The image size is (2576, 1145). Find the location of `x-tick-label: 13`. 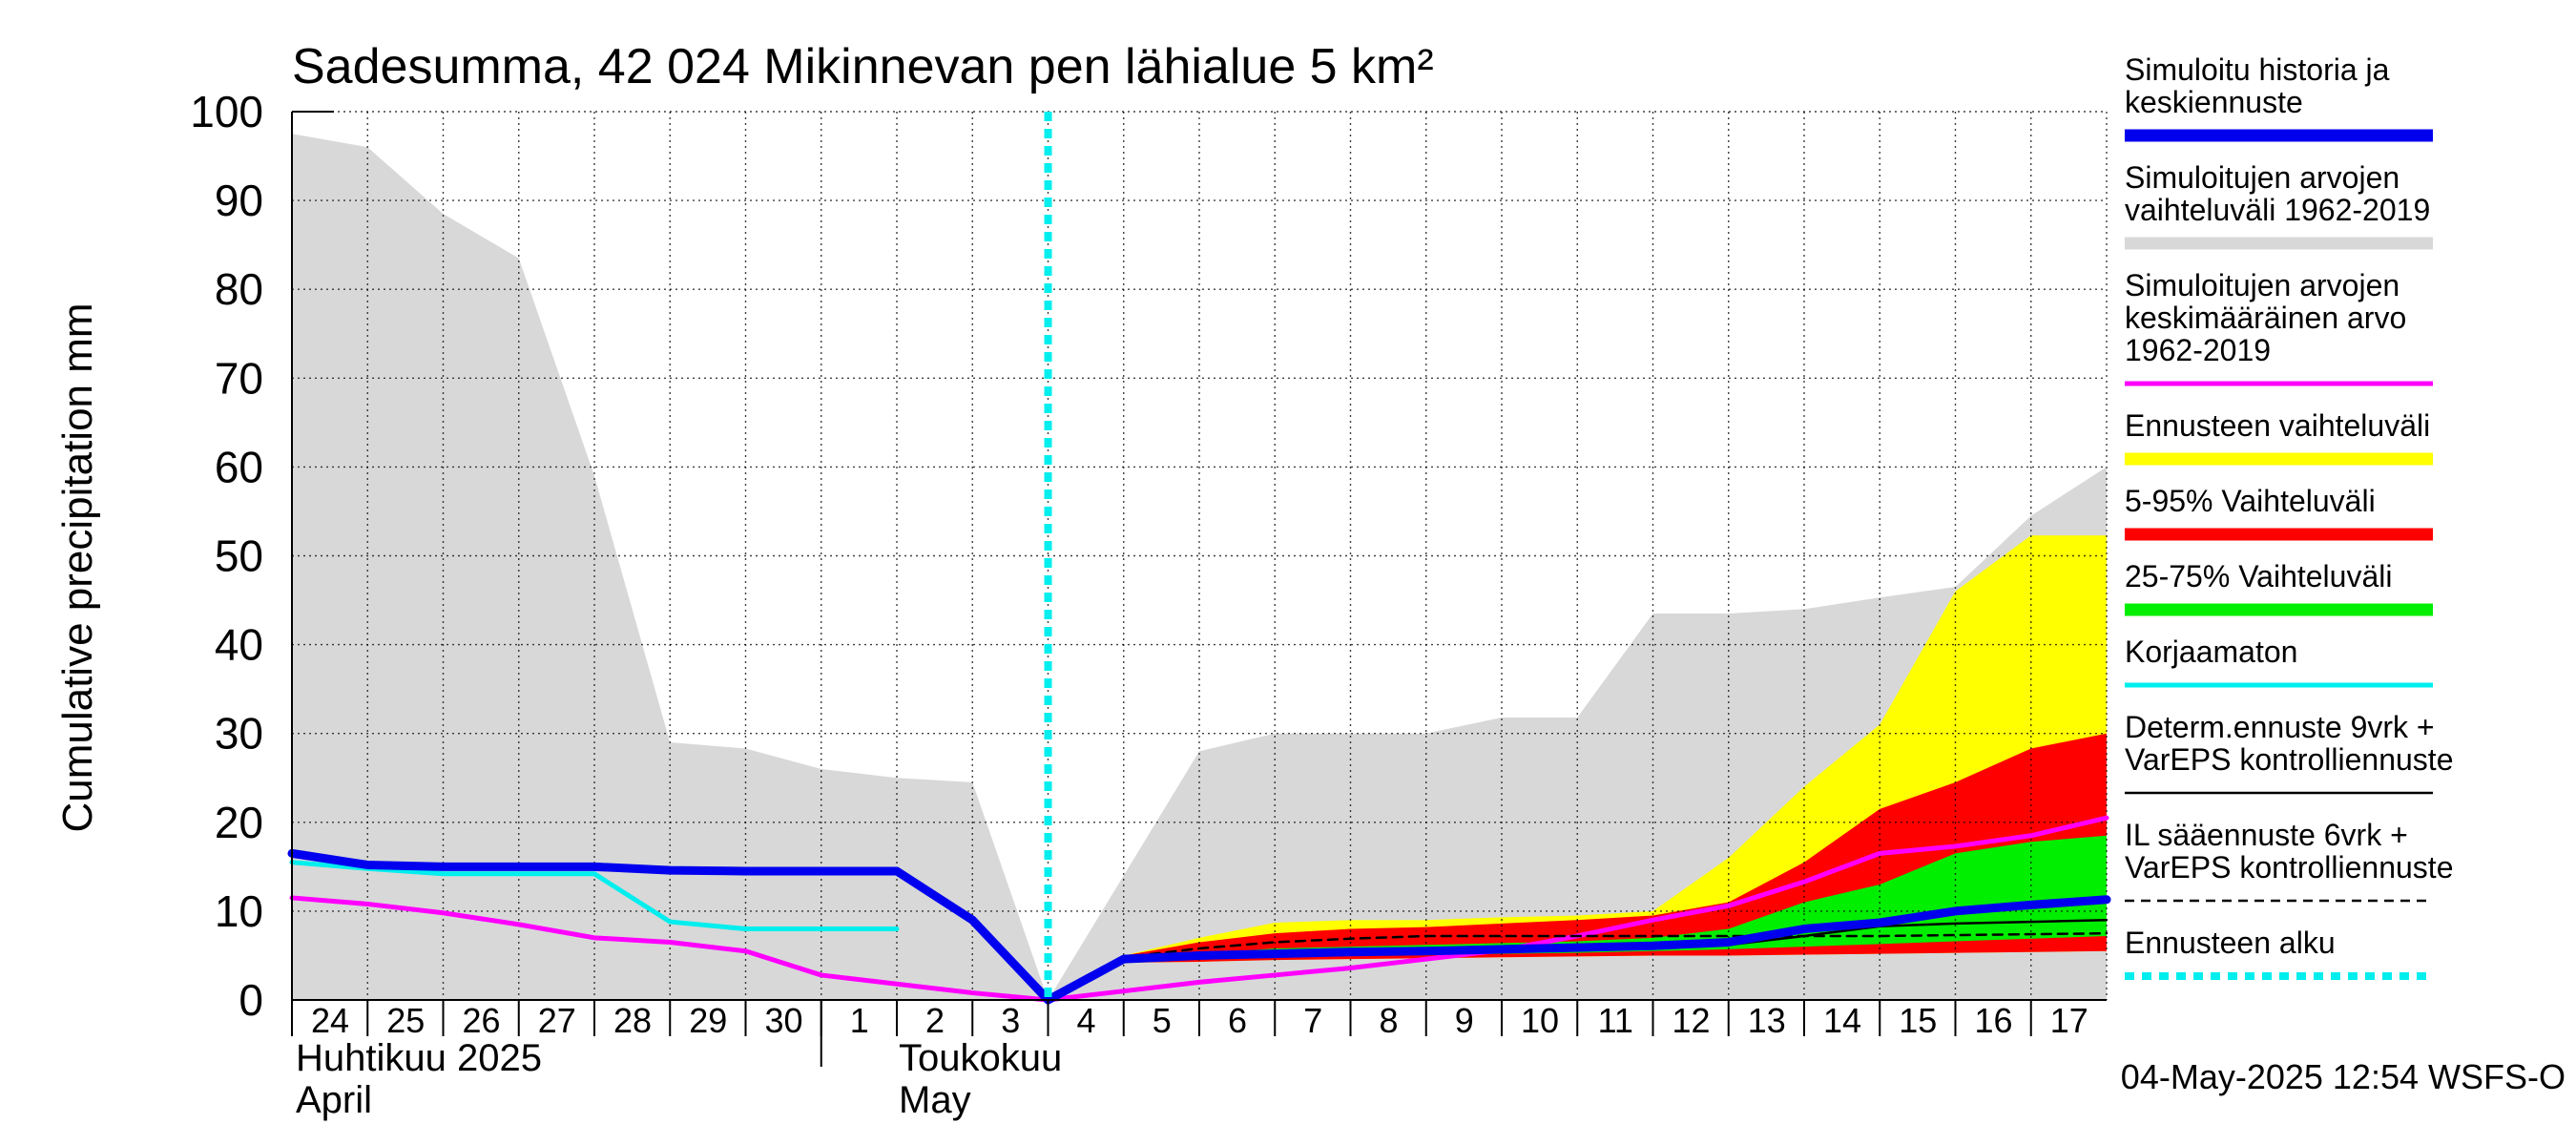

x-tick-label: 13 is located at coordinates (1767, 1021).